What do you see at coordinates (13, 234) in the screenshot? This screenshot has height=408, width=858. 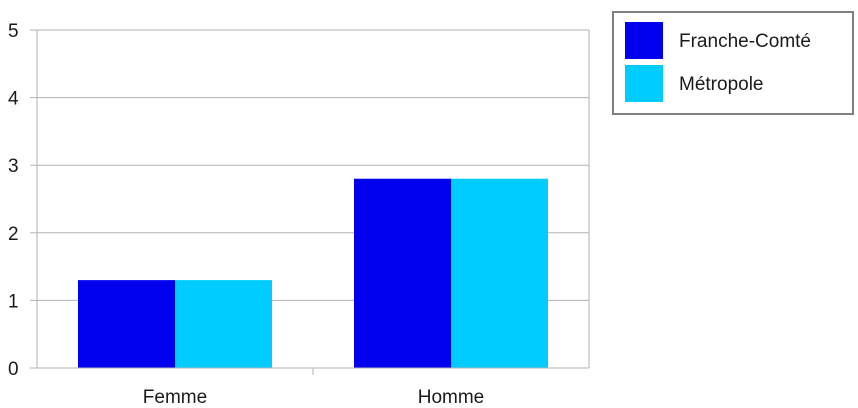 I see `y-tick-label: 2` at bounding box center [13, 234].